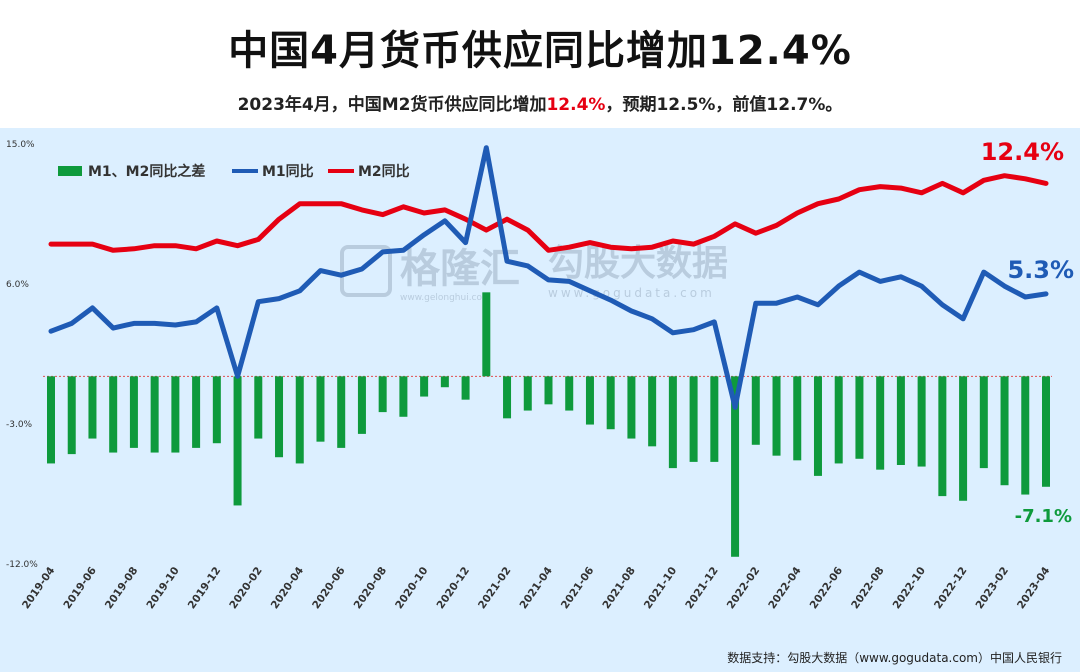  Describe the element at coordinates (826, 588) in the screenshot. I see `x-tick-label: 2022-06` at that location.